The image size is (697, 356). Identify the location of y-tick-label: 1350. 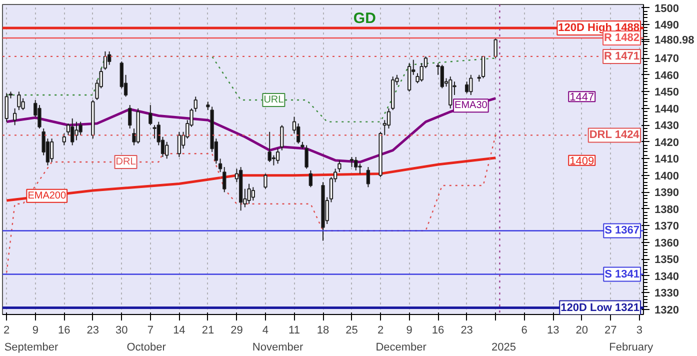
(666, 260).